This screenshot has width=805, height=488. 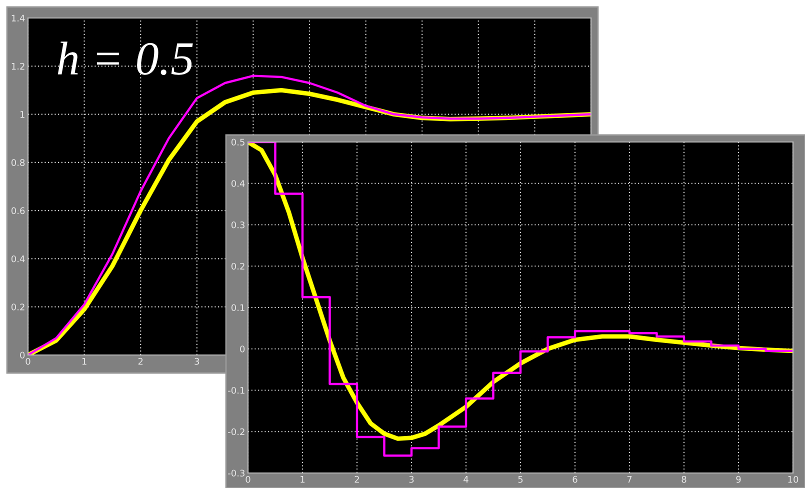 What do you see at coordinates (520, 479) in the screenshot?
I see `x-tick-label: 5` at bounding box center [520, 479].